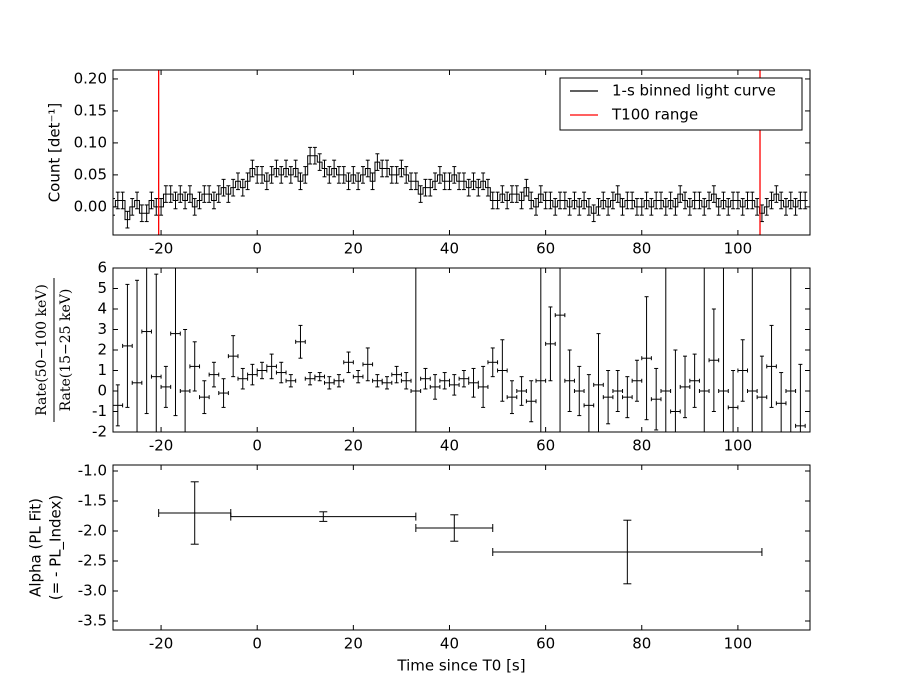 The width and height of the screenshot is (900, 700). I want to click on y-tick-label: -2.0, so click(92, 531).